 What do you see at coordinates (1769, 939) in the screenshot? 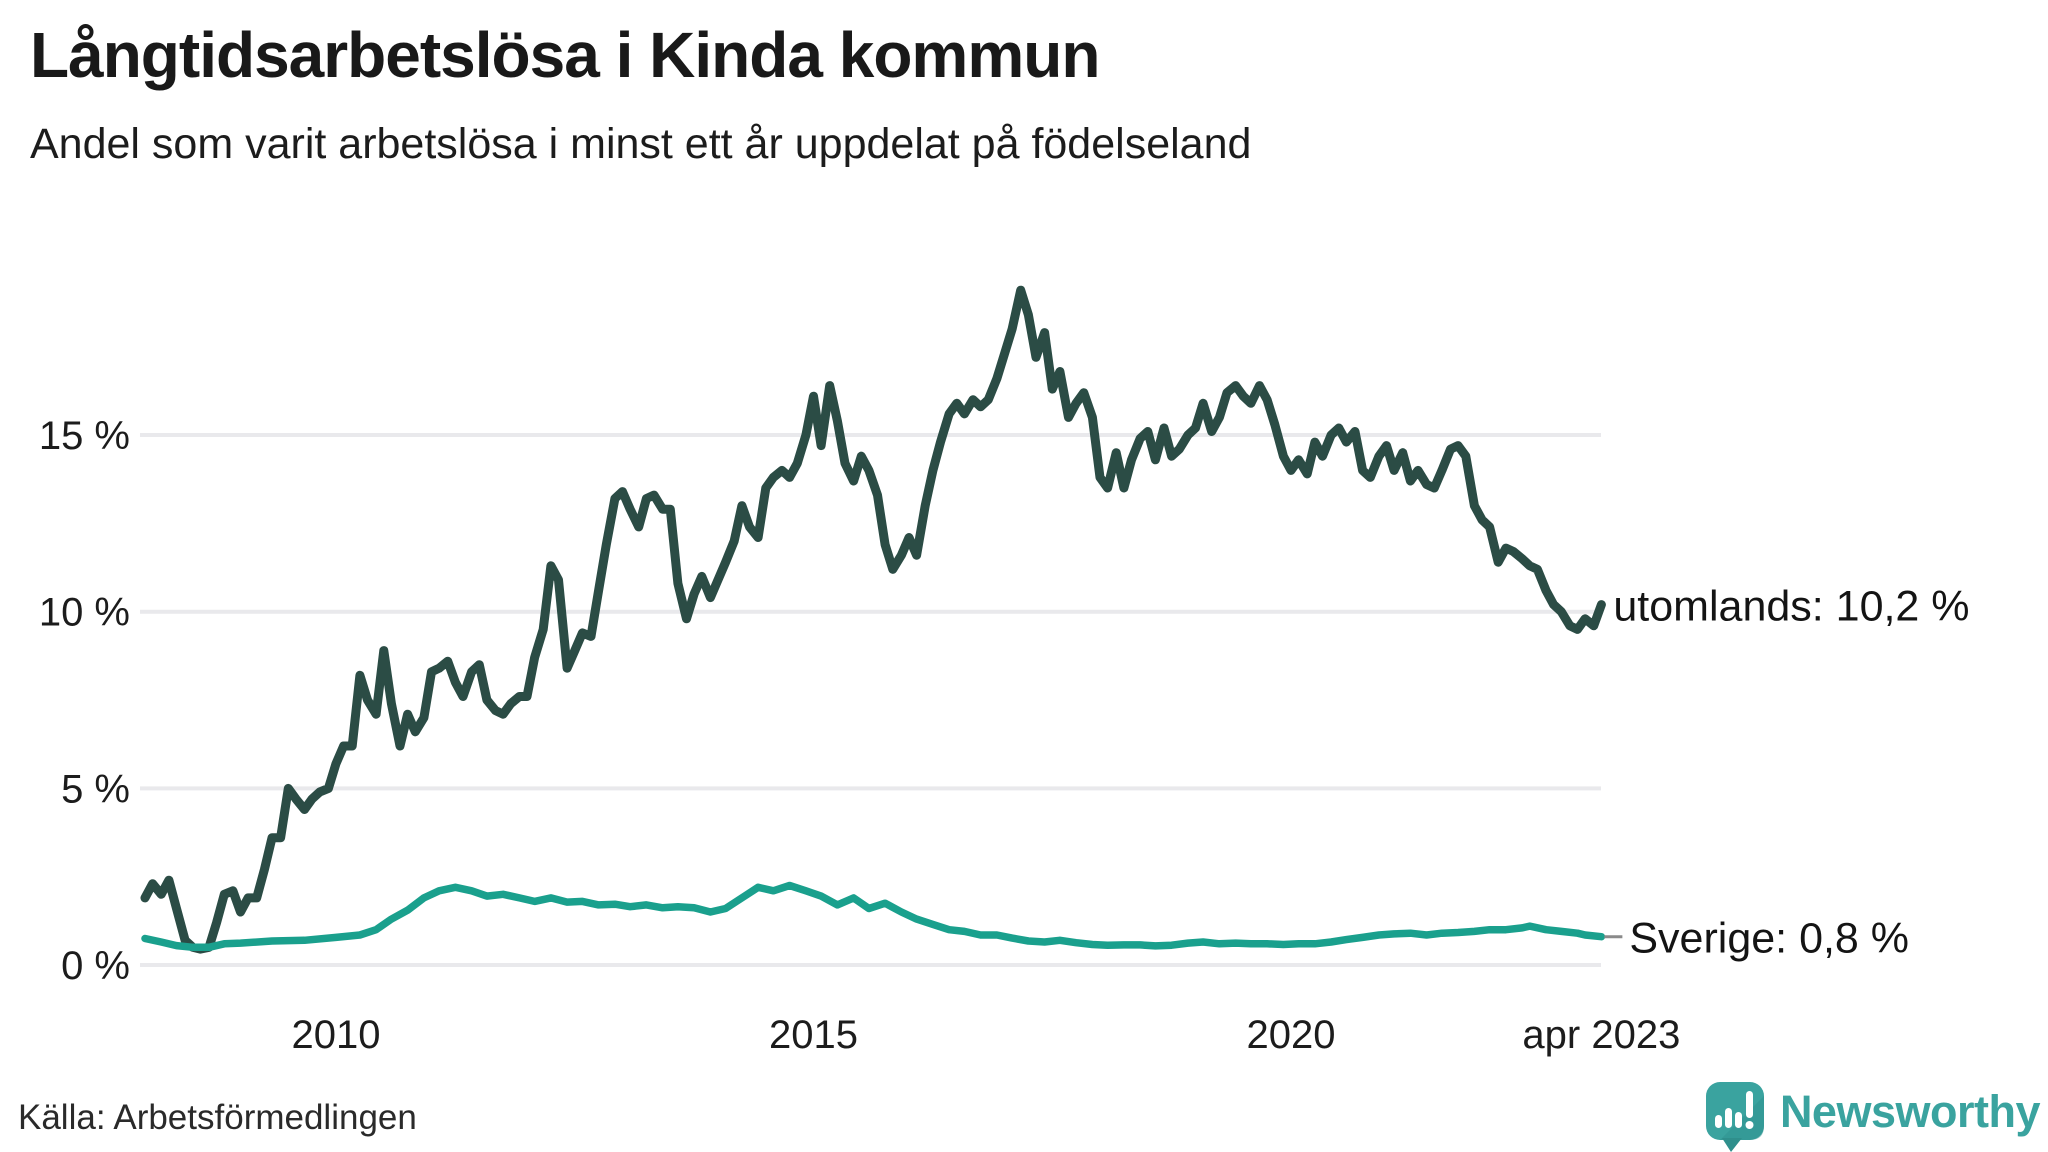
I see `sverige-end-label: Sverige: 0,8 %` at bounding box center [1769, 939].